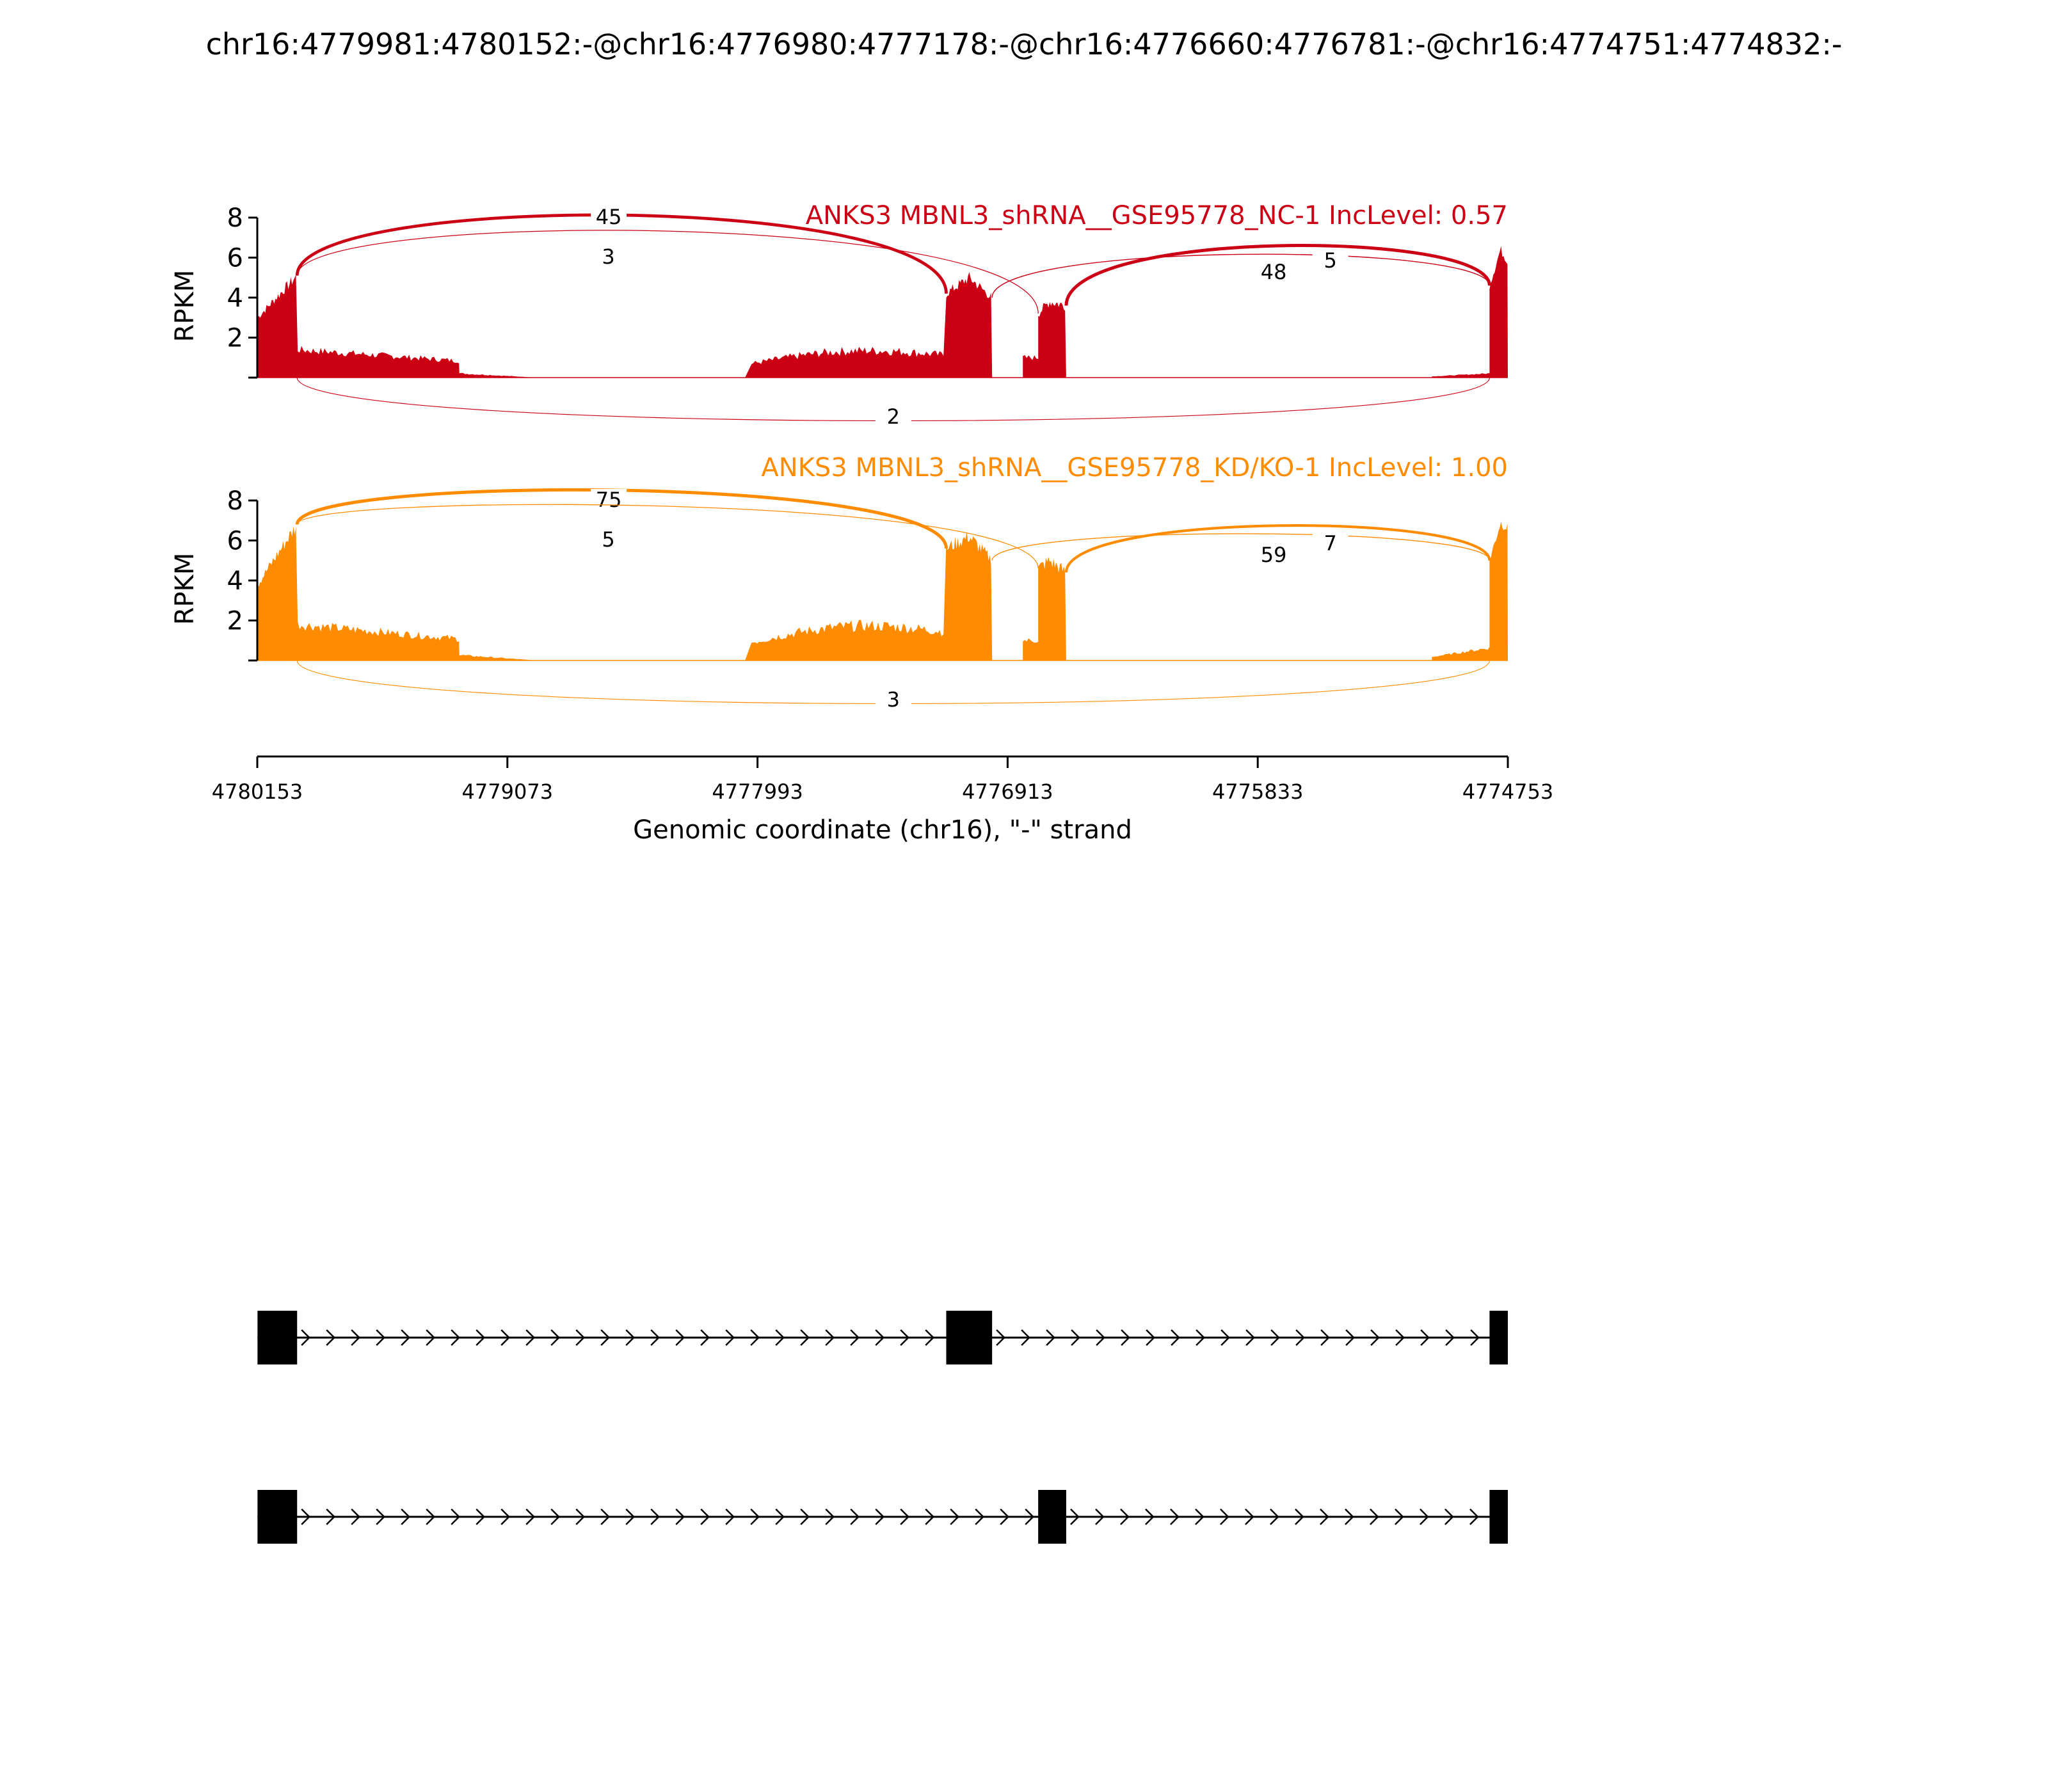 The width and height of the screenshot is (2048, 1792). Describe the element at coordinates (1258, 792) in the screenshot. I see `x-axis-tick-label: 4775833` at that location.